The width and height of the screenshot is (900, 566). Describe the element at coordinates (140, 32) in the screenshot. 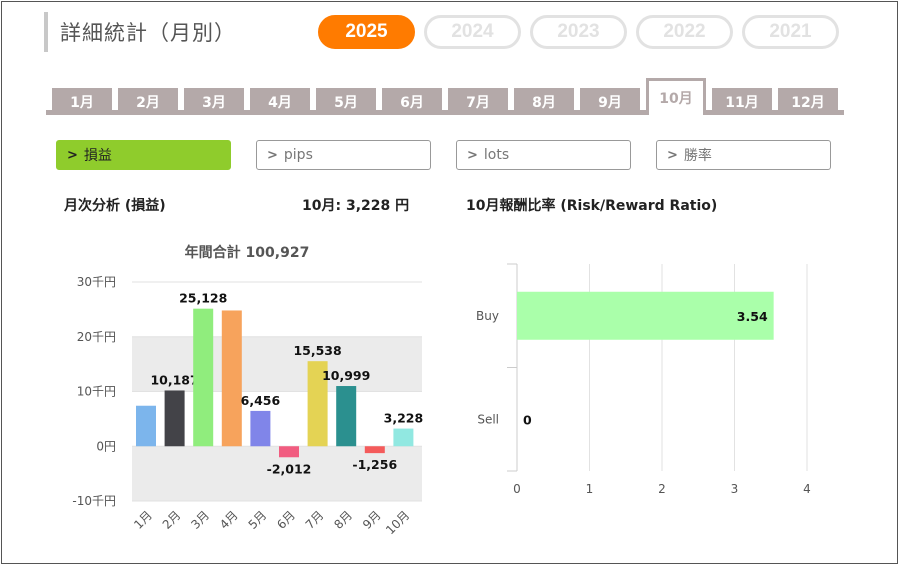

I see `page-title: 詳細統計（月別）` at that location.